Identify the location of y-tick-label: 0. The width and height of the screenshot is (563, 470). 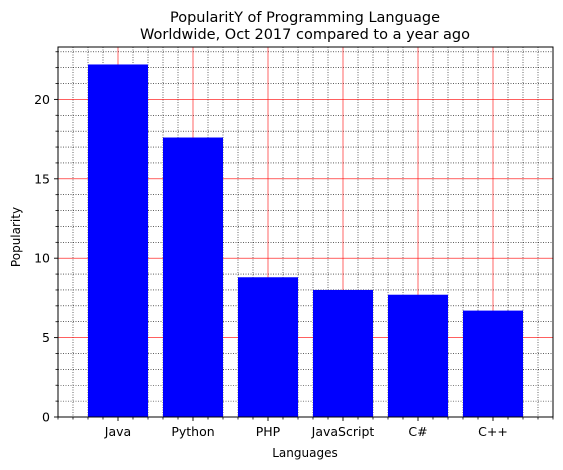
(46, 417).